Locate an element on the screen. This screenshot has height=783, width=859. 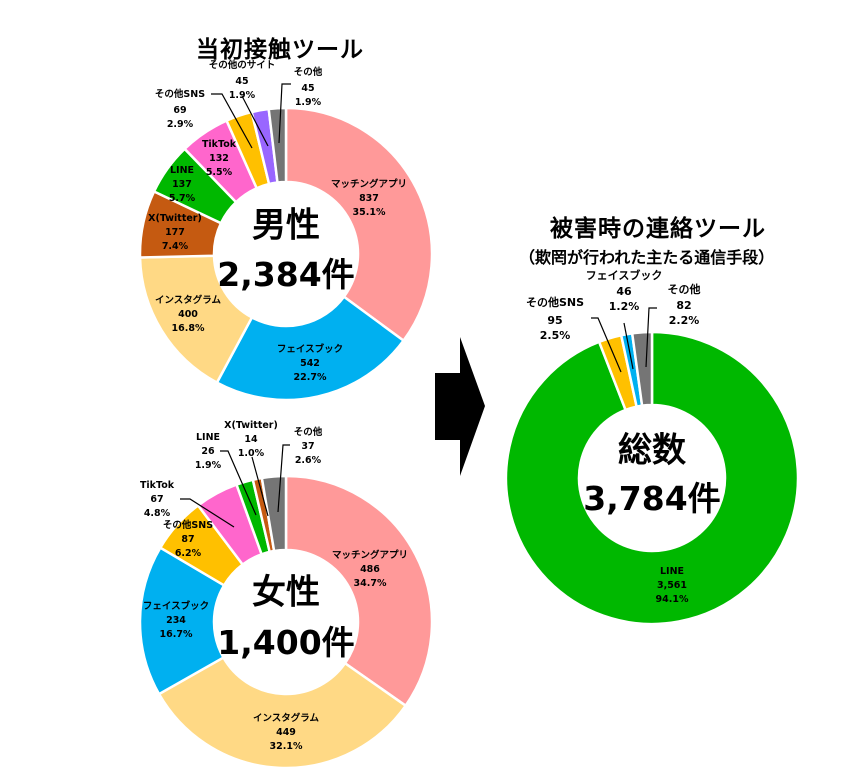
female-label-twitter: X(Twitter) 14 1.0% is located at coordinates (251, 439).